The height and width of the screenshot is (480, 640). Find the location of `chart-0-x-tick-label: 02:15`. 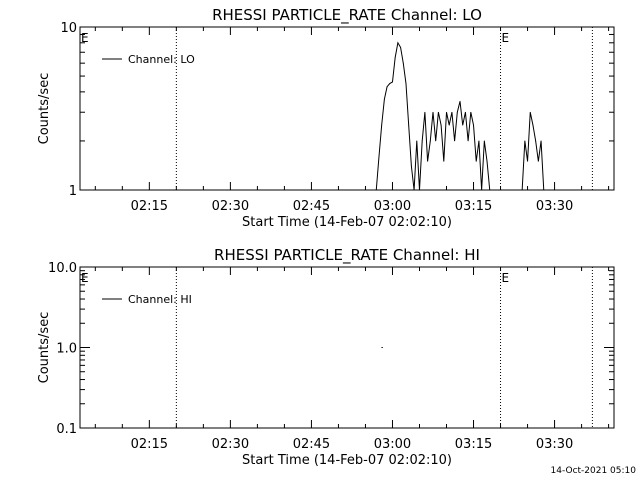

chart-0-x-tick-label: 02:15 is located at coordinates (149, 206).